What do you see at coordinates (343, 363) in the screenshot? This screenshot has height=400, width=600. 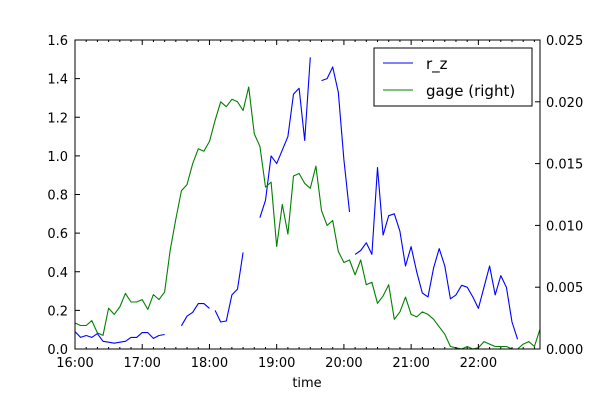 I see `x-tick-label: 20:00` at bounding box center [343, 363].